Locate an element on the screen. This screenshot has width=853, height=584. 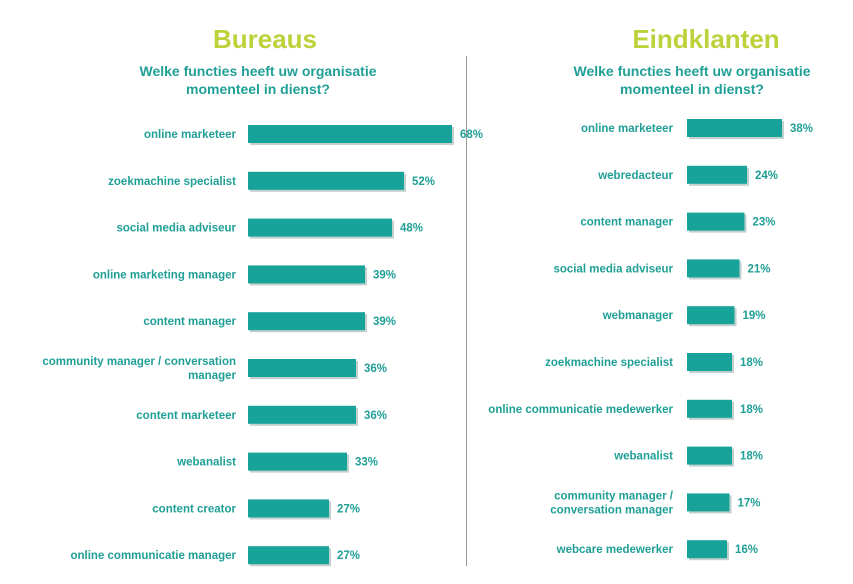
bar-group: online communicatie medewerker 18% is located at coordinates (625, 409).